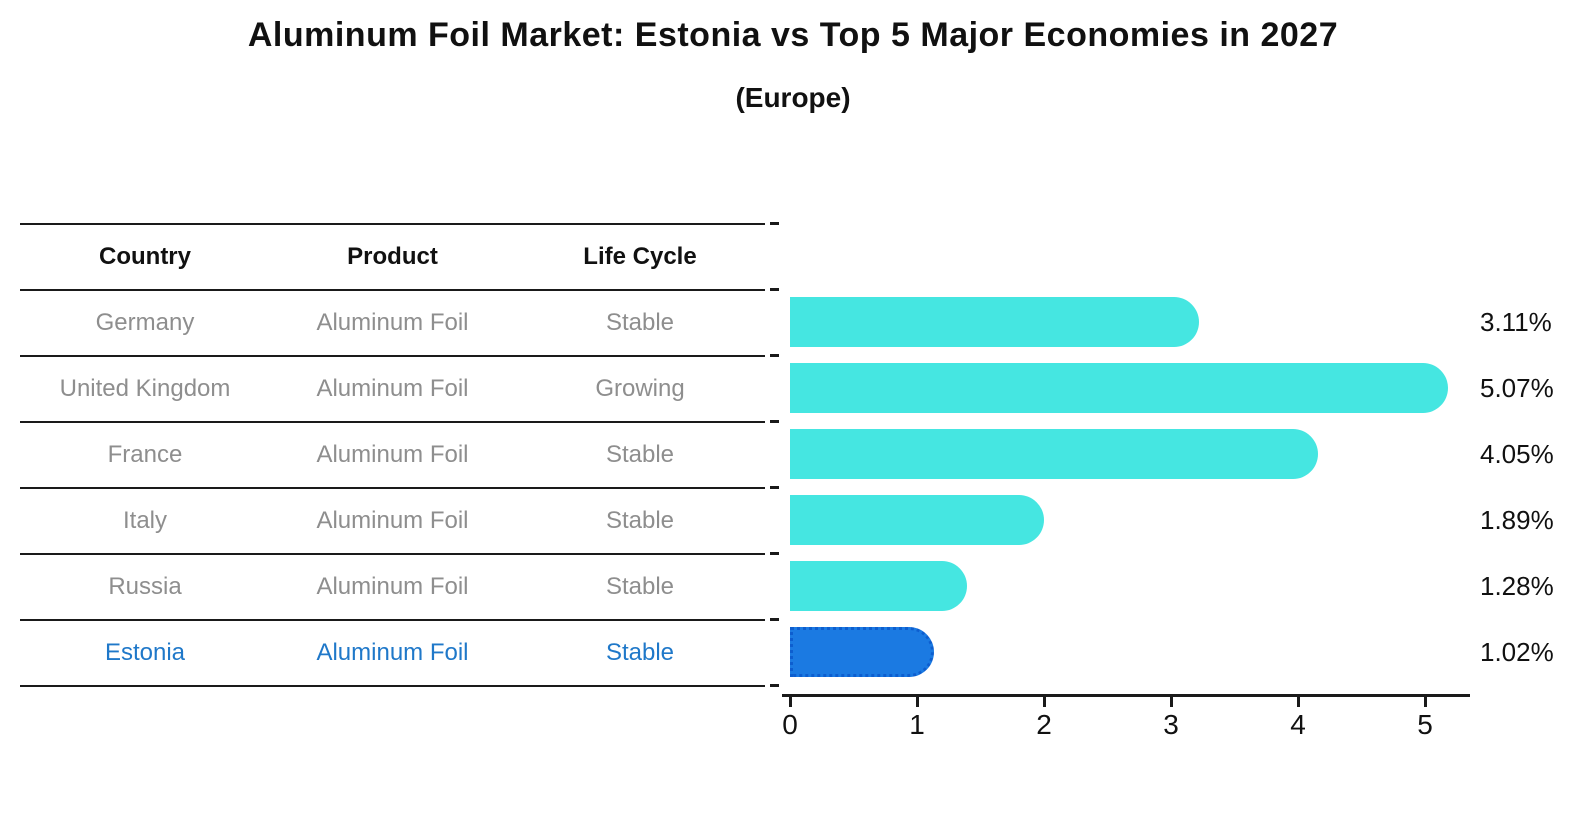 This screenshot has height=823, width=1586. Describe the element at coordinates (878, 586) in the screenshot. I see `bar-russia` at that location.